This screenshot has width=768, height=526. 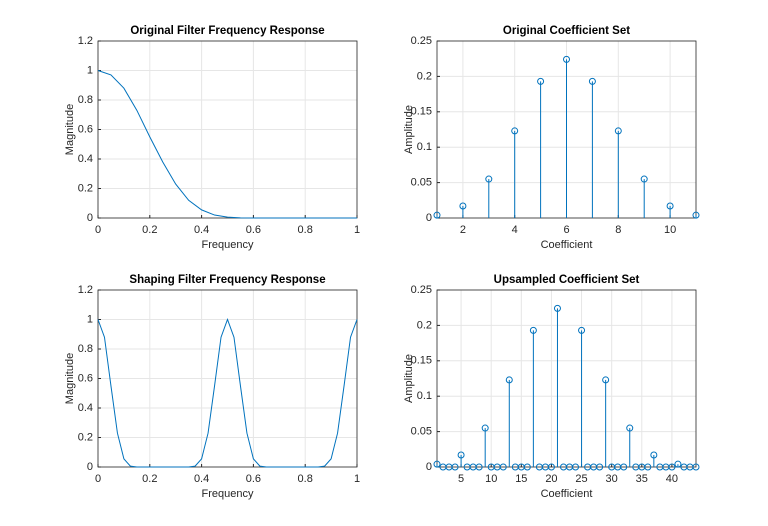 I want to click on x-tick-label: 0.4, so click(x=201, y=230).